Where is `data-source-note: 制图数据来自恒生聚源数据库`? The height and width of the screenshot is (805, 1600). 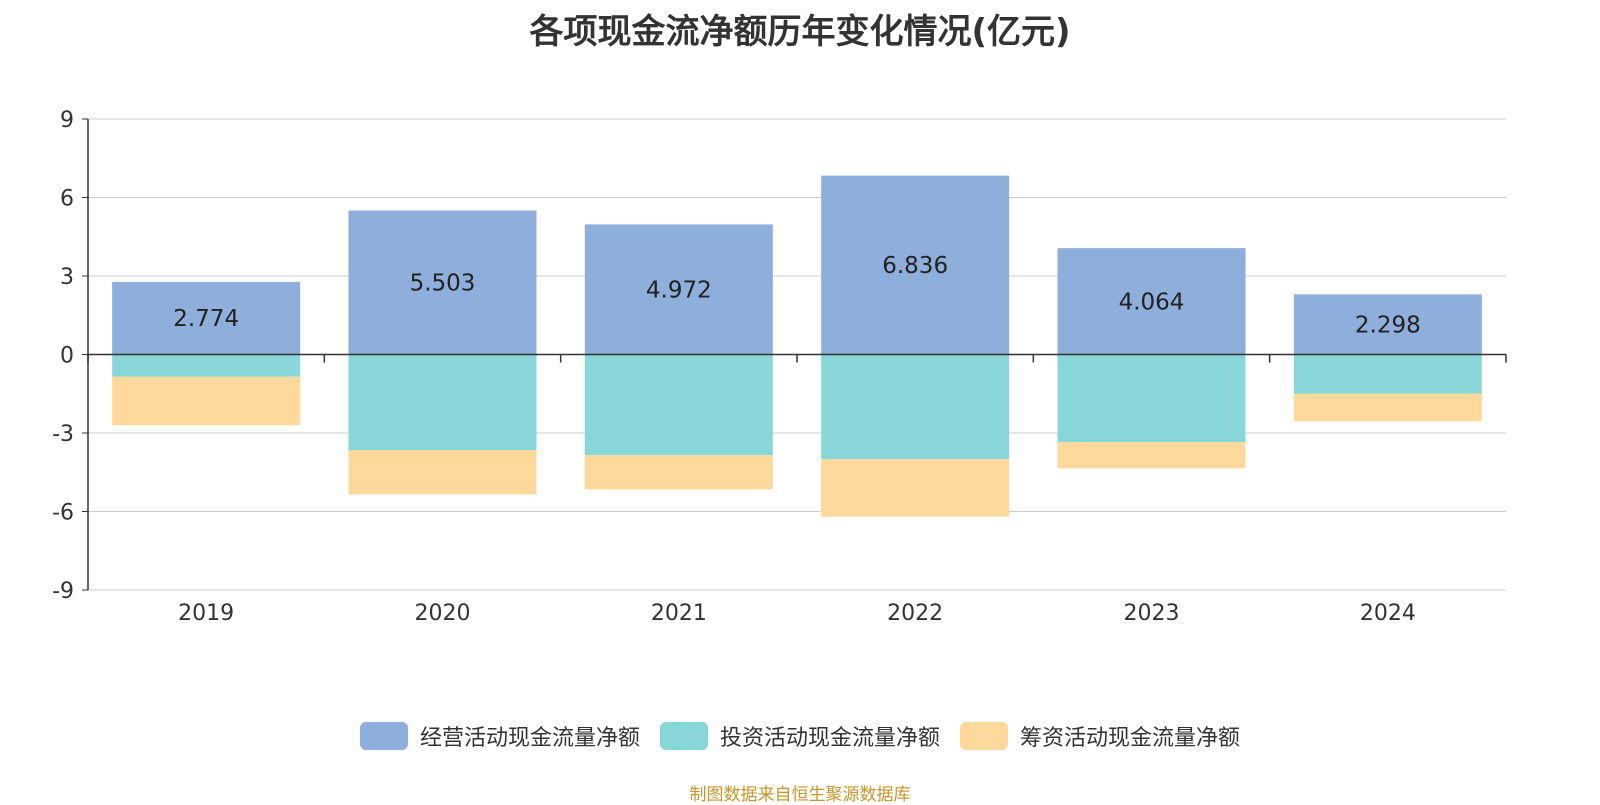 data-source-note: 制图数据来自恒生聚源数据库 is located at coordinates (800, 795).